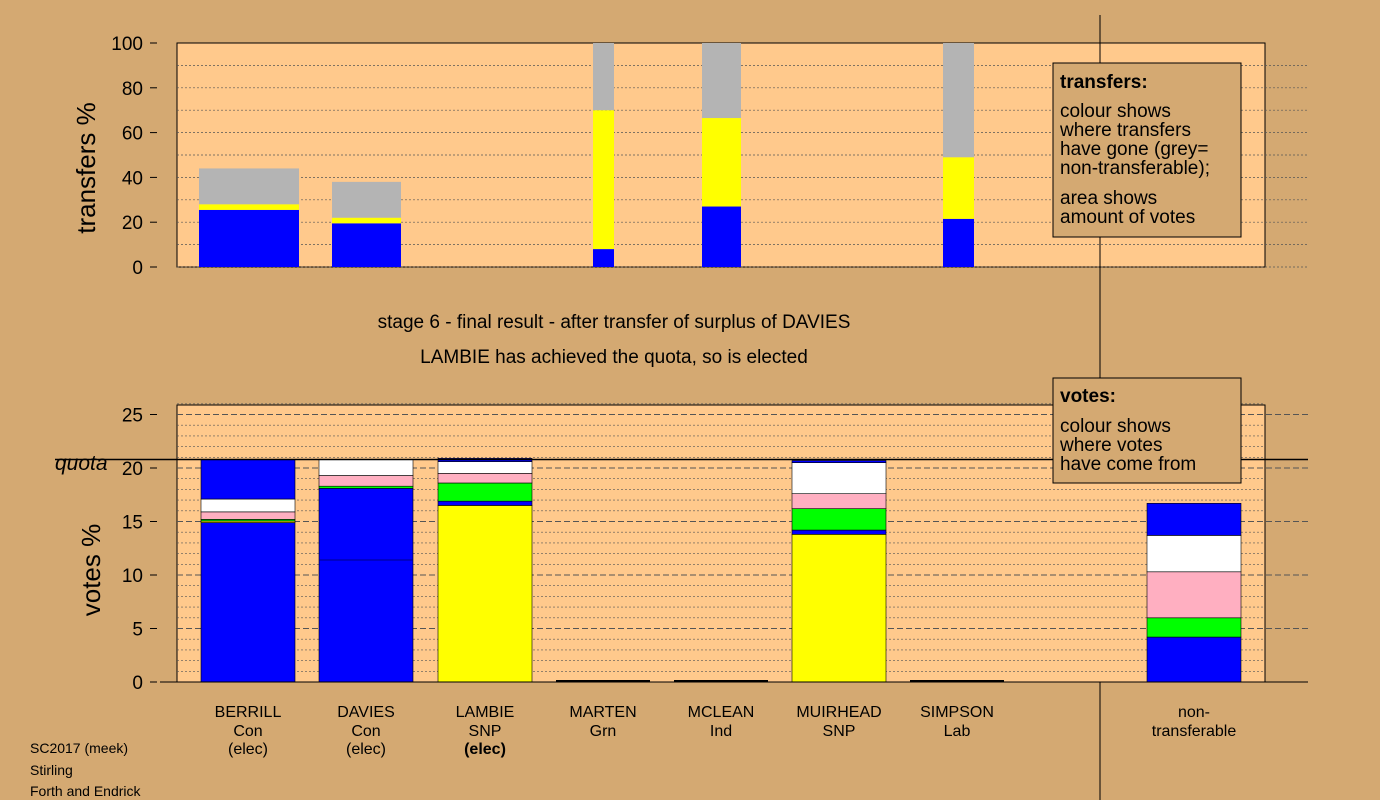 Image resolution: width=1380 pixels, height=800 pixels. I want to click on votes-tick-label: 5, so click(137, 630).